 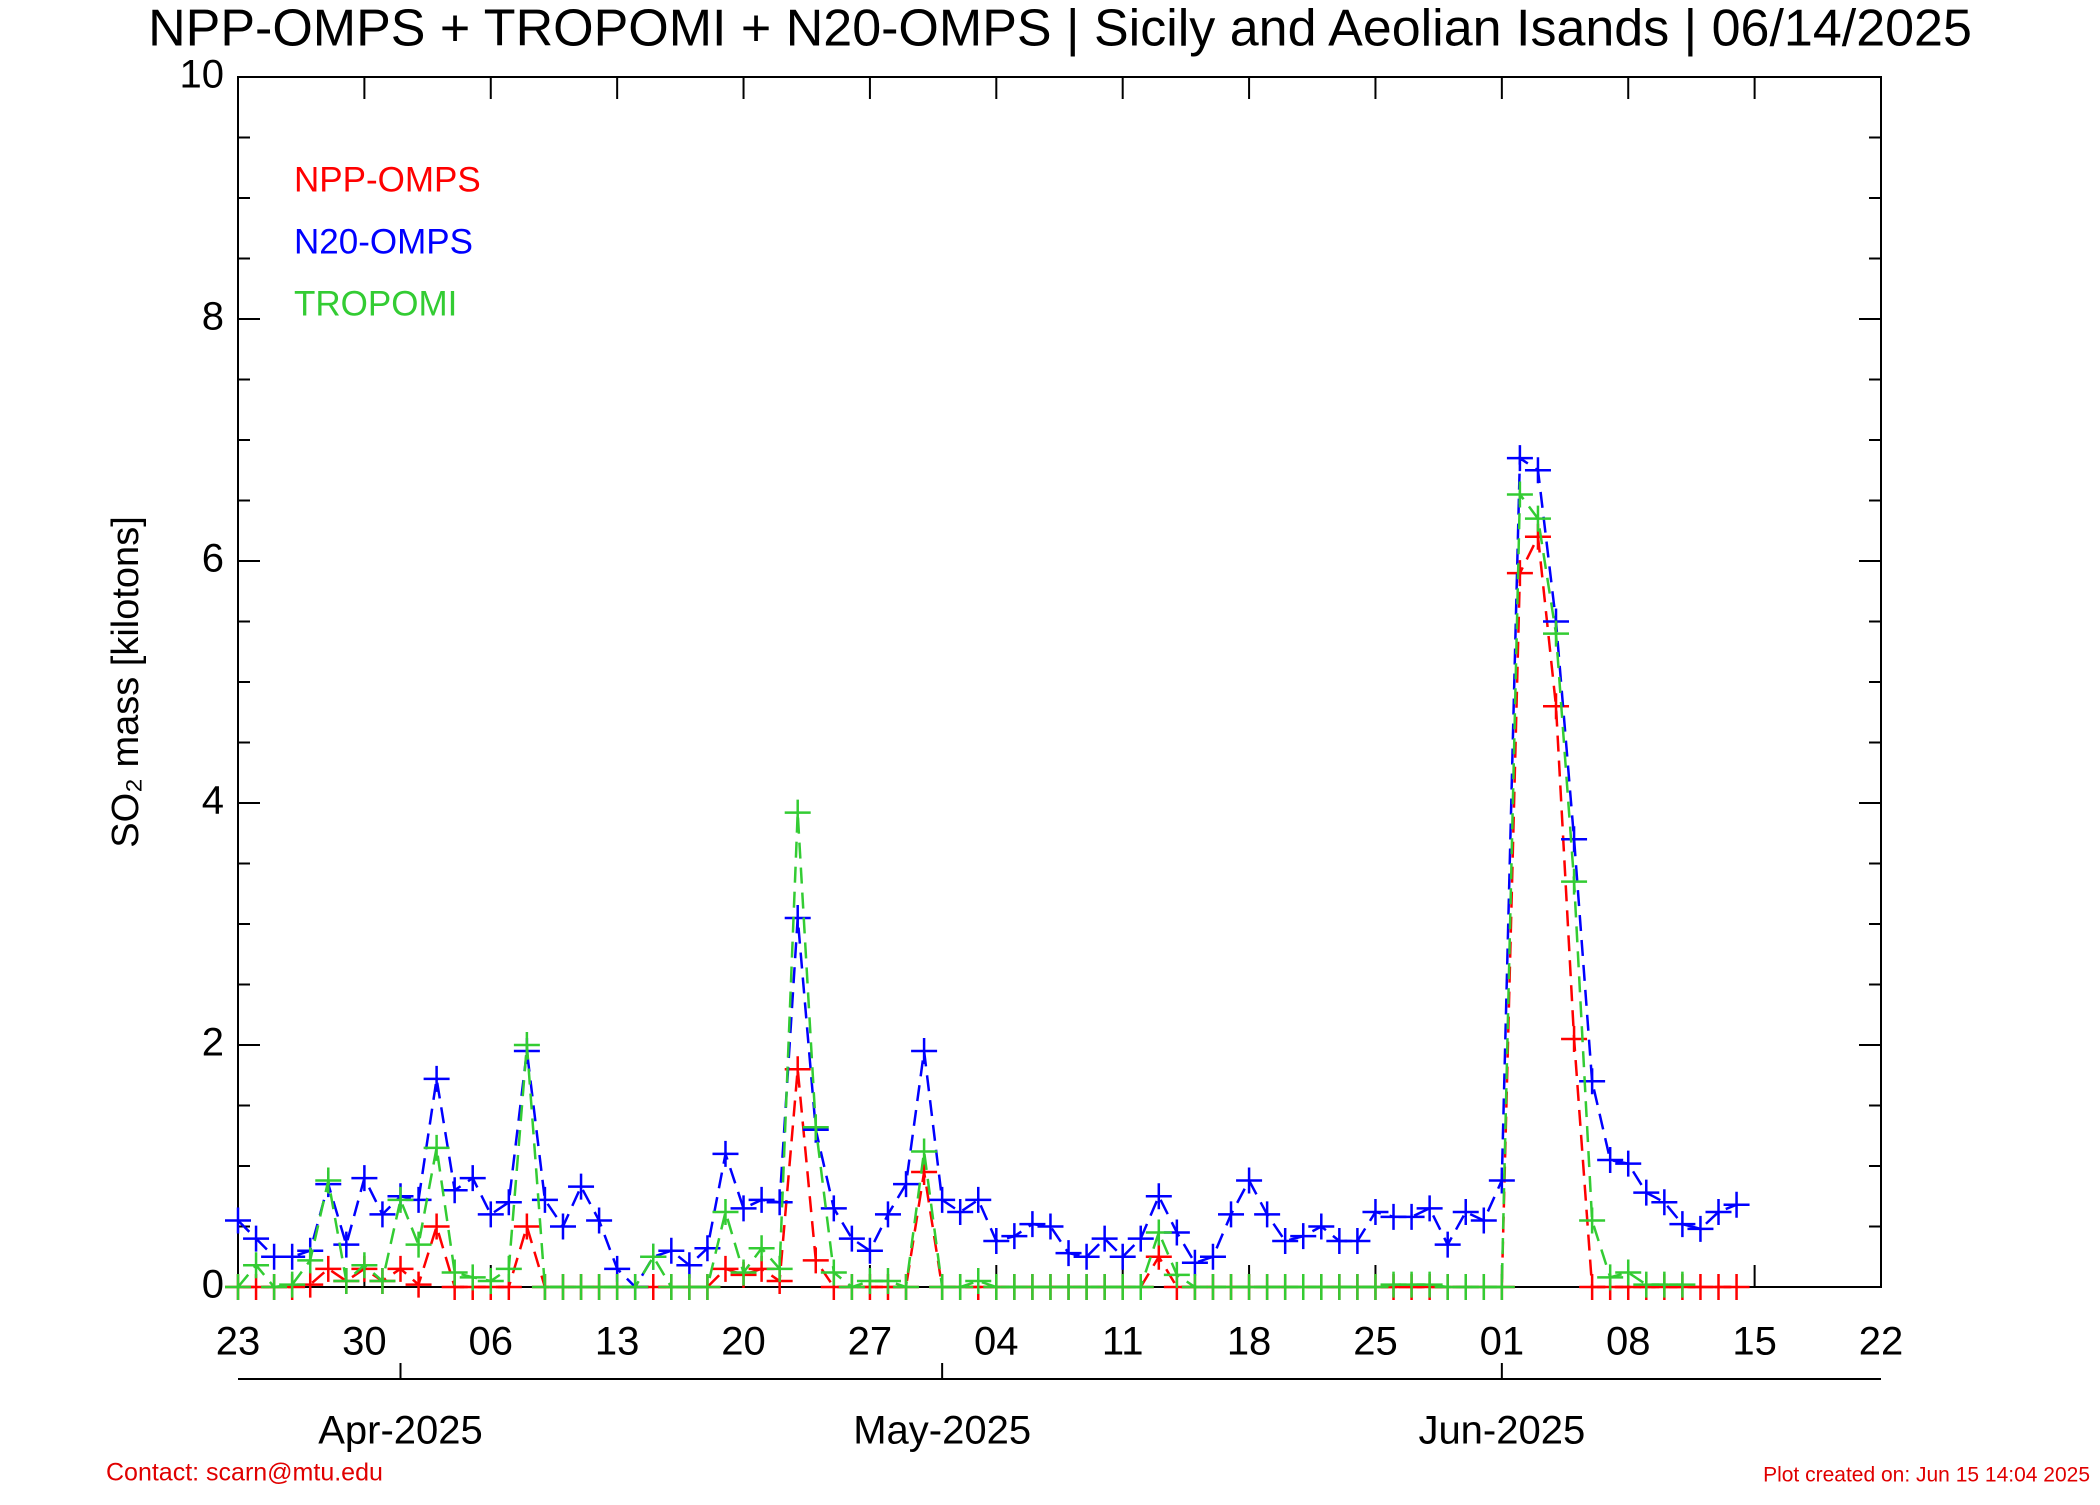 What do you see at coordinates (491, 1342) in the screenshot?
I see `x-tick-label: 06` at bounding box center [491, 1342].